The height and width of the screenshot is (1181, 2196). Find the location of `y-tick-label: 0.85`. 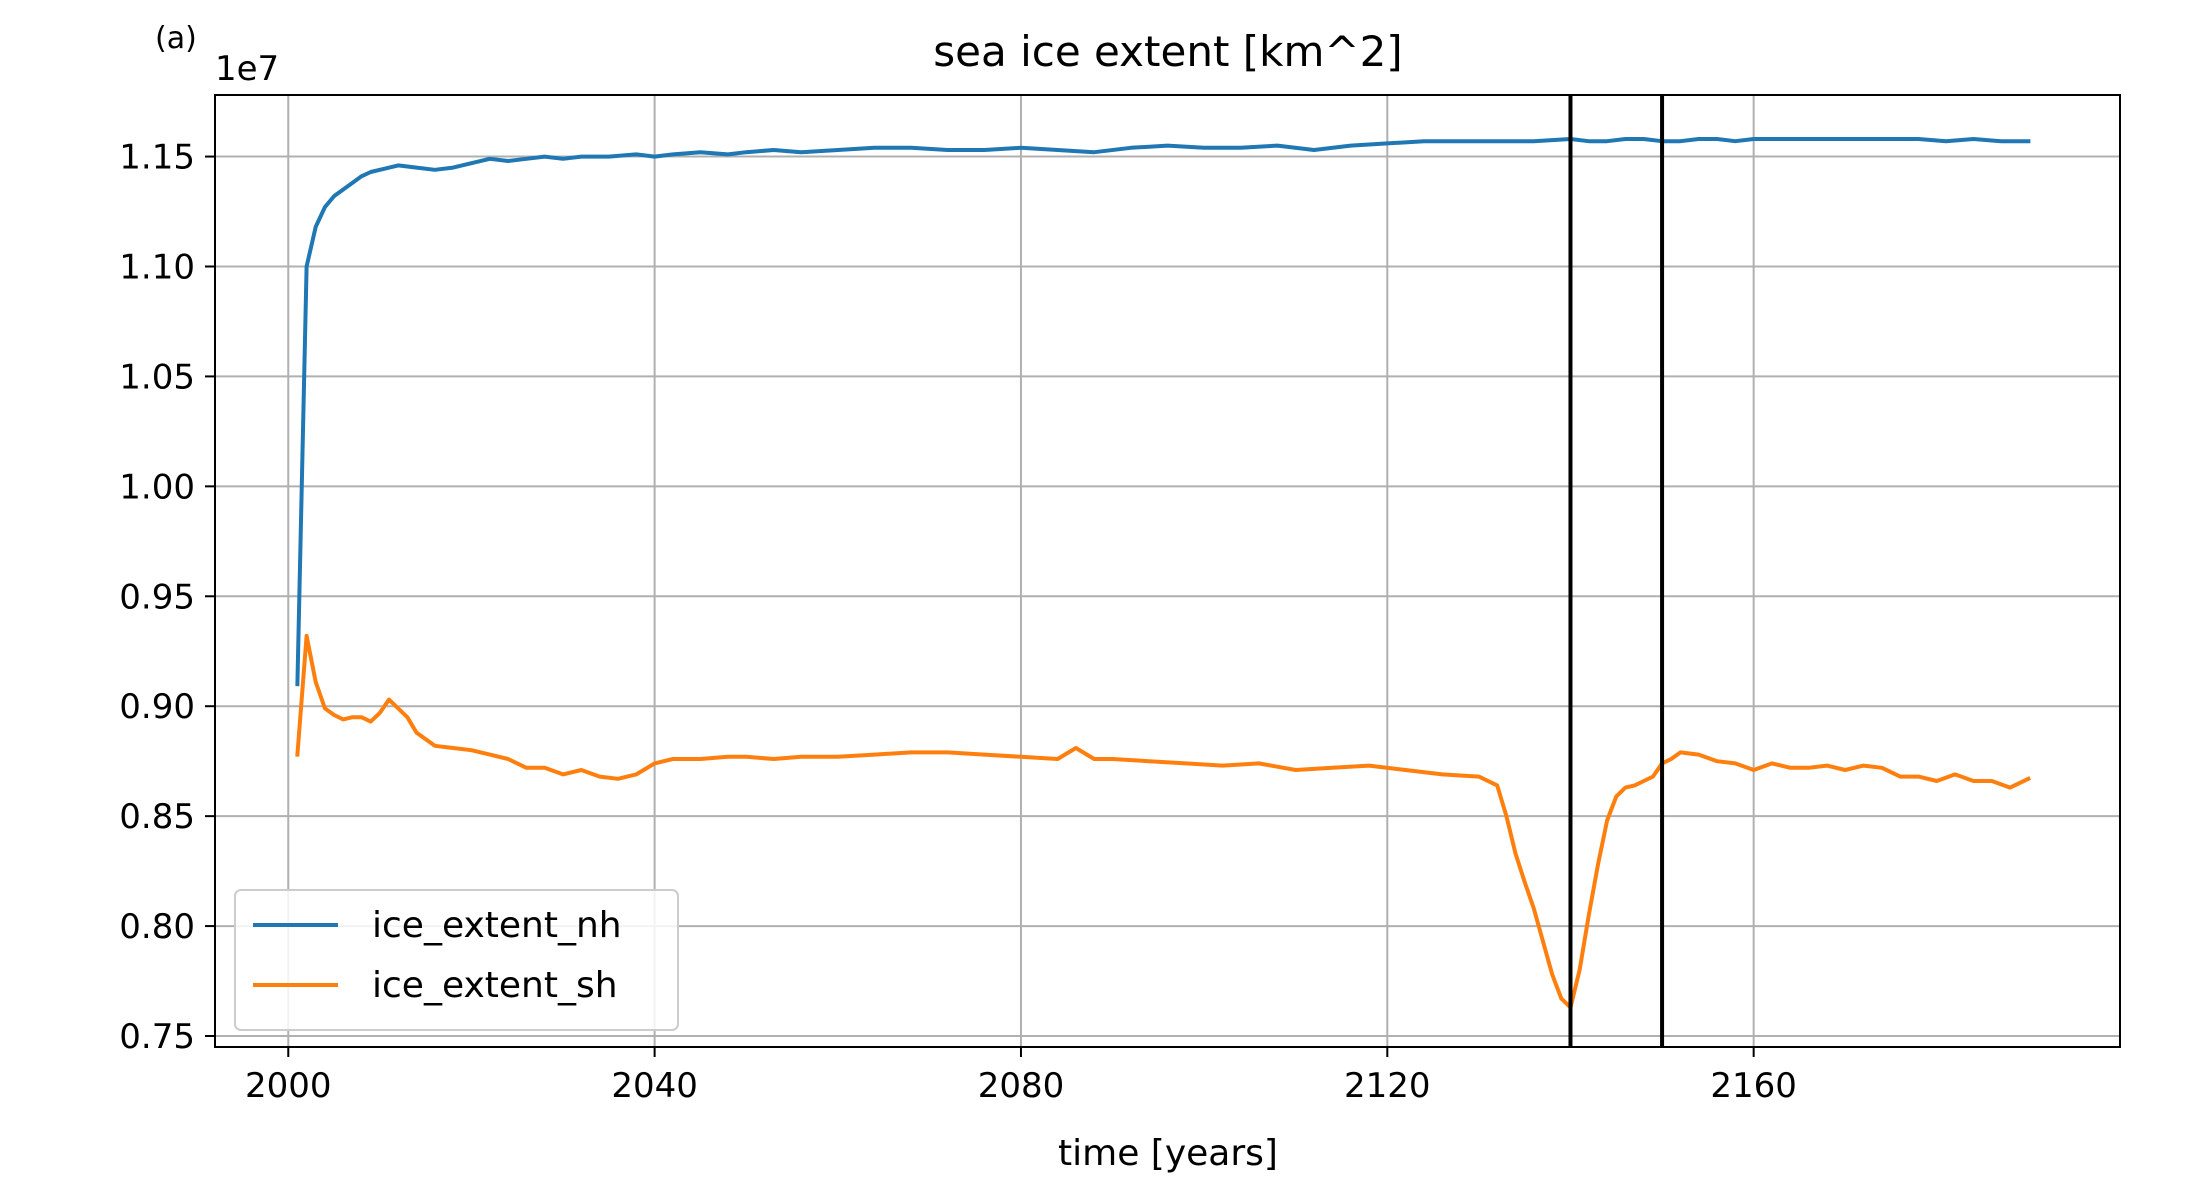

y-tick-label: 0.85 is located at coordinates (157, 817).